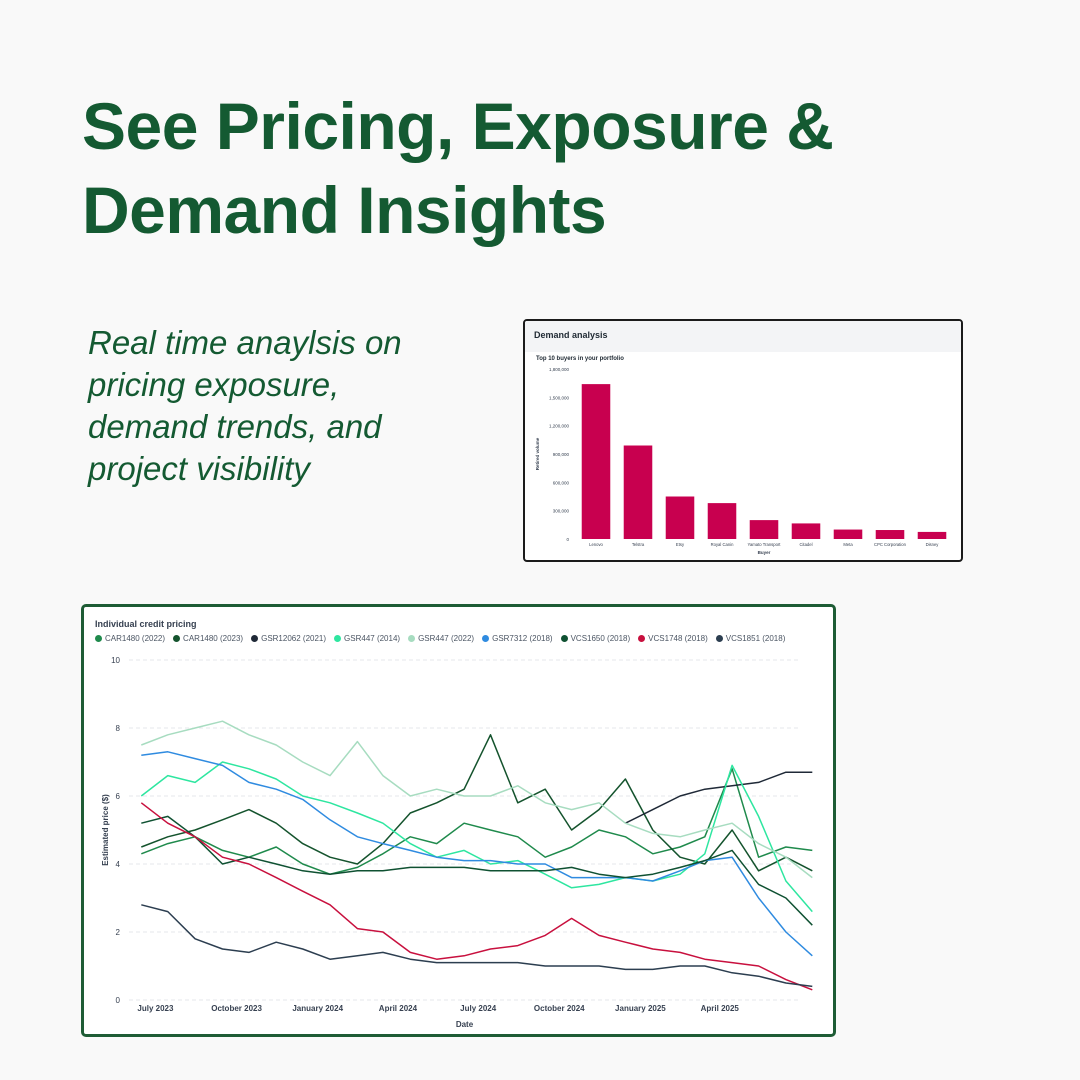 This screenshot has width=1080, height=1080. Describe the element at coordinates (848, 544) in the screenshot. I see `bar-x-tick-label: Meta` at that location.